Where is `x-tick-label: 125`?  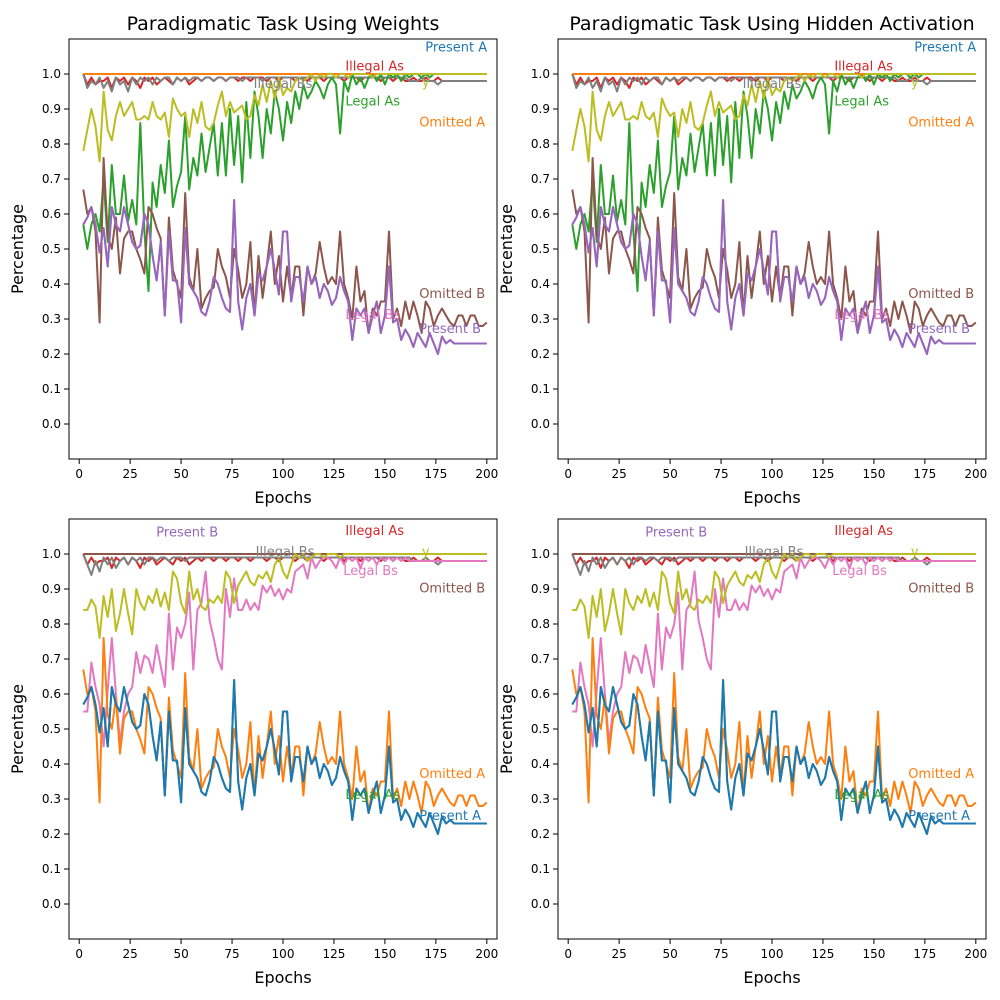
x-tick-label: 125 is located at coordinates (822, 954).